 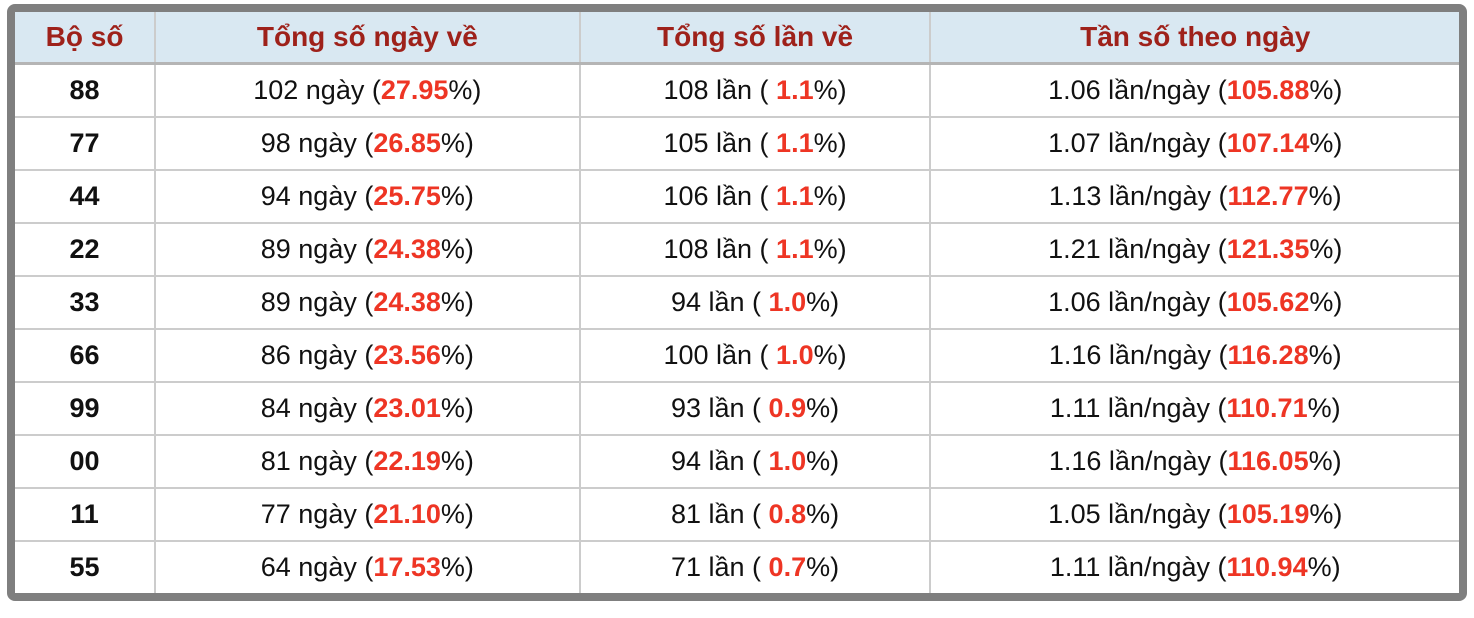 I want to click on cell-times: 71 lần ( 0.7%), so click(x=754, y=566).